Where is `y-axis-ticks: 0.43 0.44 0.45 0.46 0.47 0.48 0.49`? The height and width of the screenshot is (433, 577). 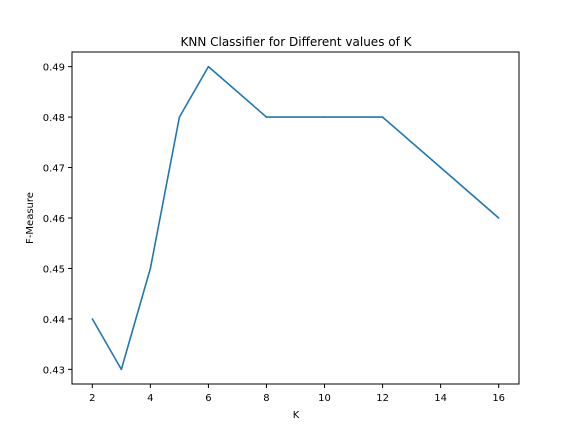 y-axis-ticks: 0.43 0.44 0.45 0.46 0.47 0.48 0.49 is located at coordinates (57, 219).